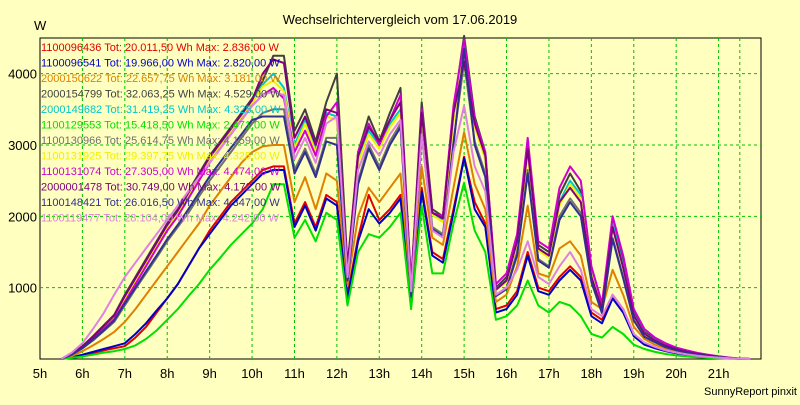 The width and height of the screenshot is (800, 405). Describe the element at coordinates (252, 373) in the screenshot. I see `x-tick-label: 10h` at that location.